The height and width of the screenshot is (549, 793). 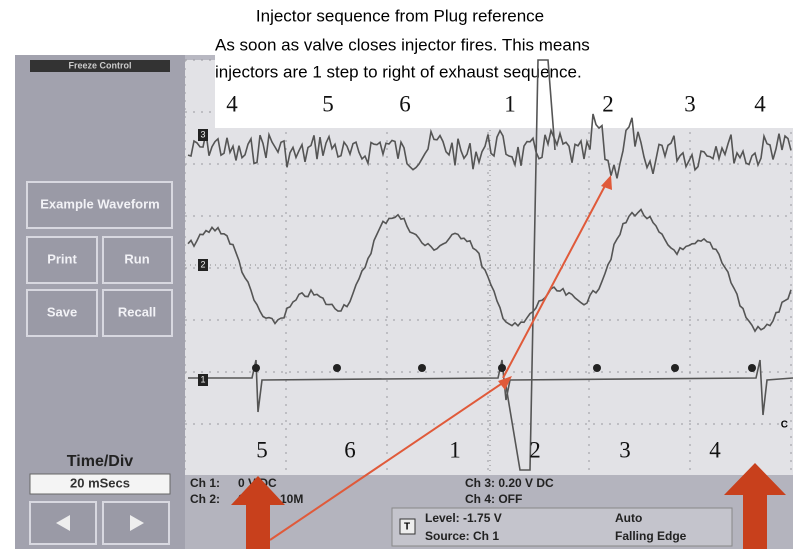 I want to click on trigger-box, so click(x=562, y=527).